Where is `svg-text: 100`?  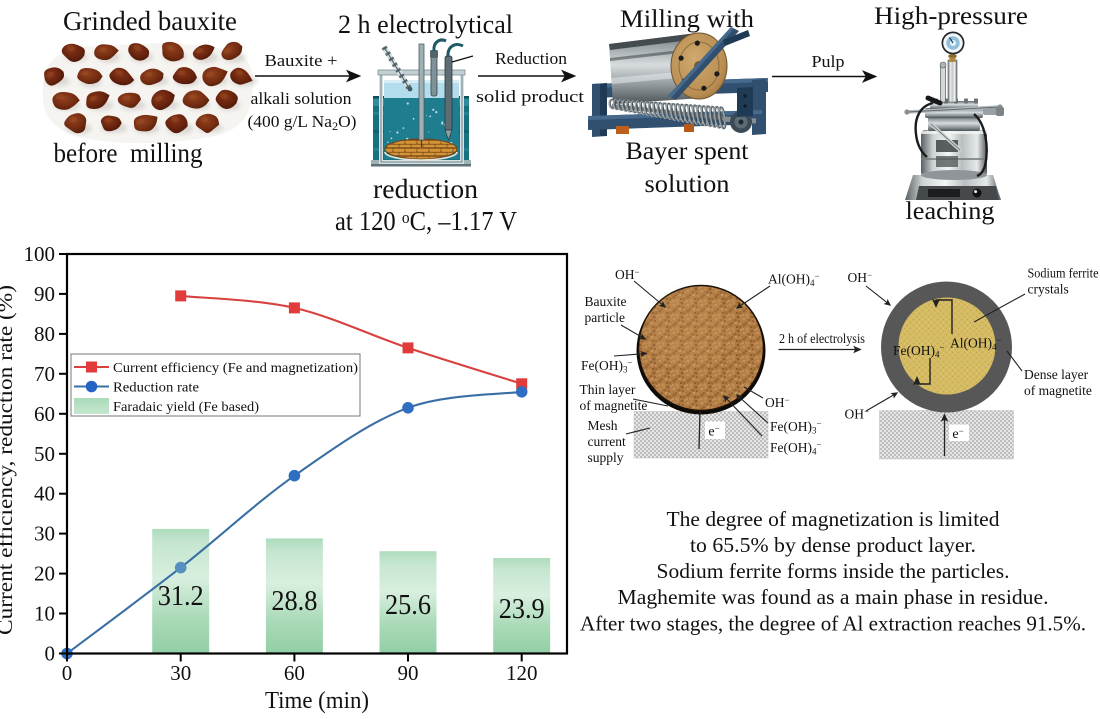 svg-text: 100 is located at coordinates (40, 254).